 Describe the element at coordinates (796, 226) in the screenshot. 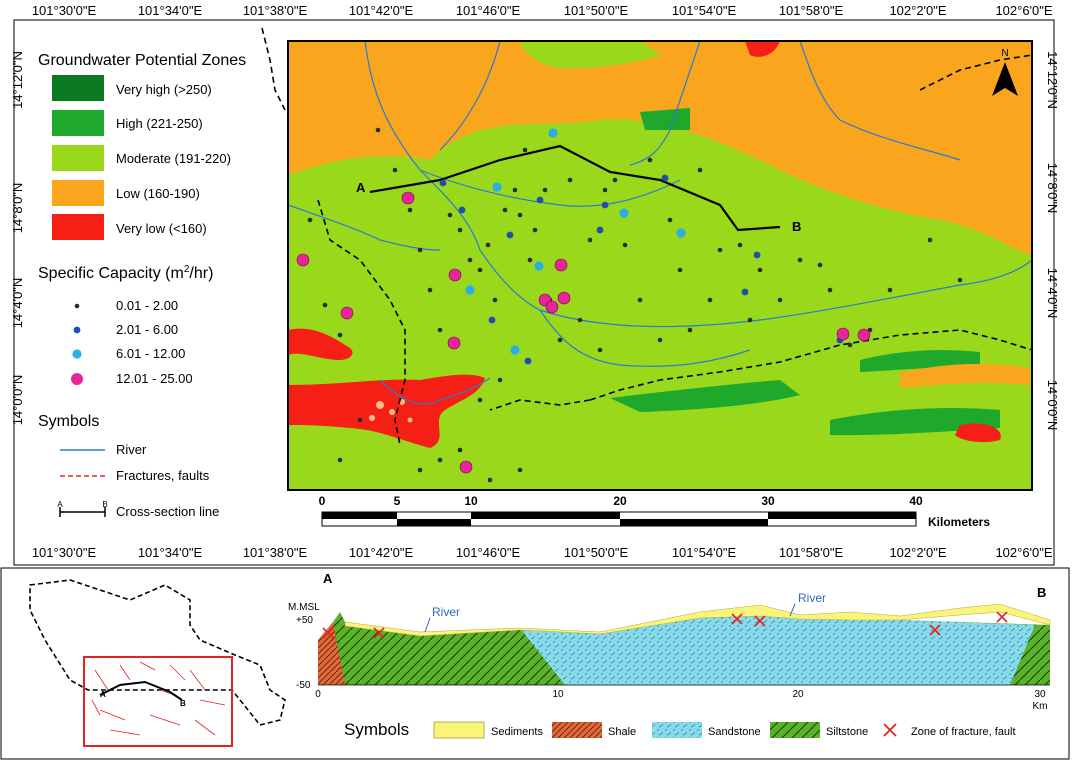

I see `section-label-b: B` at that location.